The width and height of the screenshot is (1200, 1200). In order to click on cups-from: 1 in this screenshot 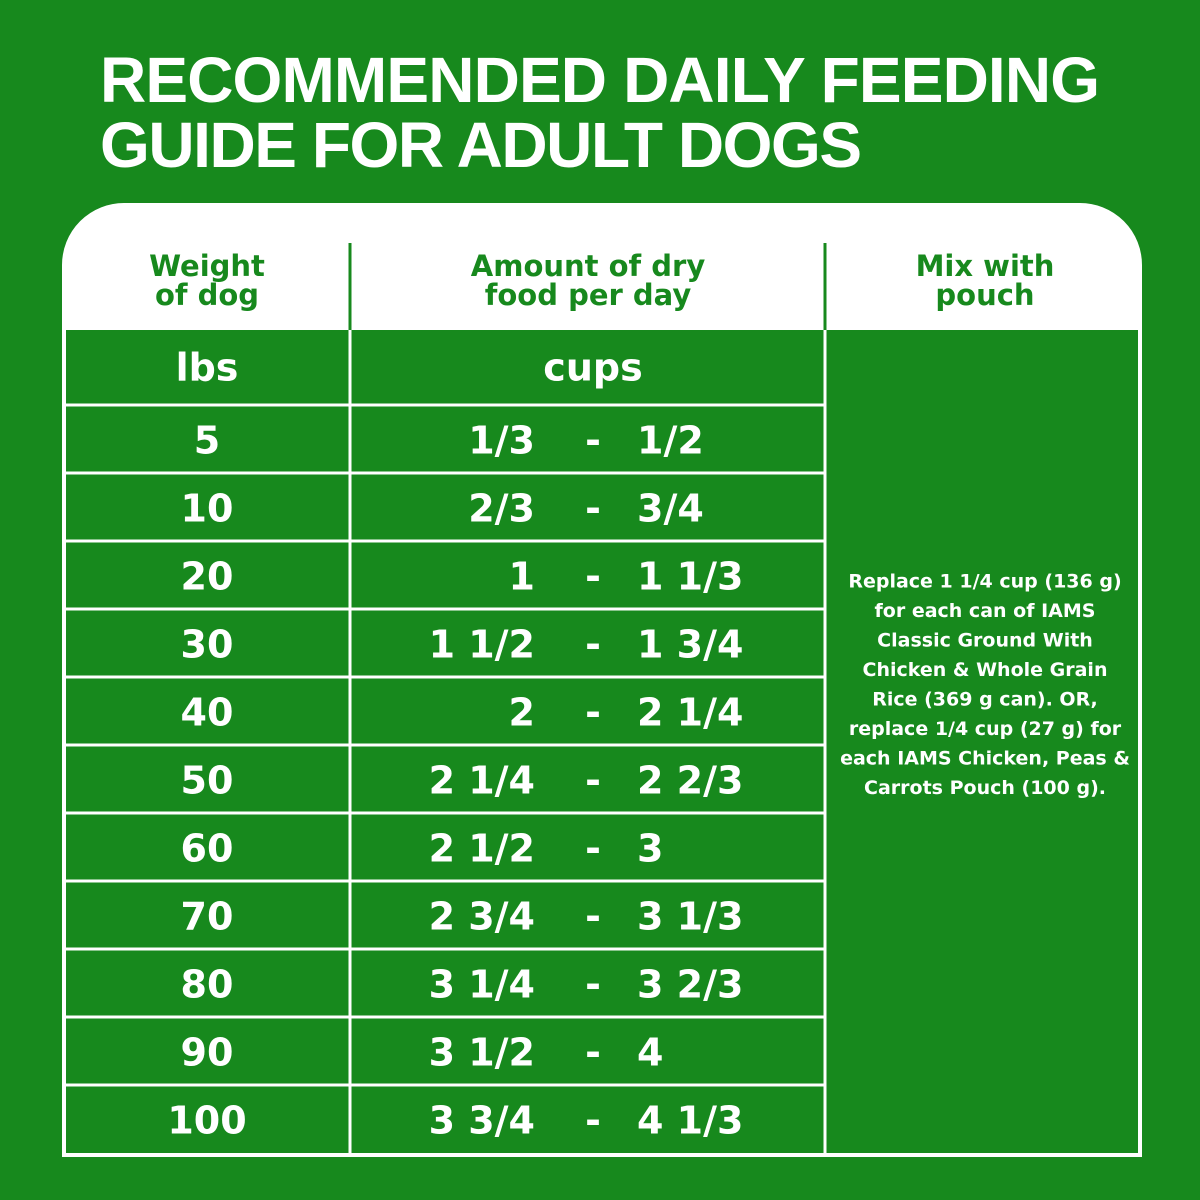, I will do `click(522, 577)`.